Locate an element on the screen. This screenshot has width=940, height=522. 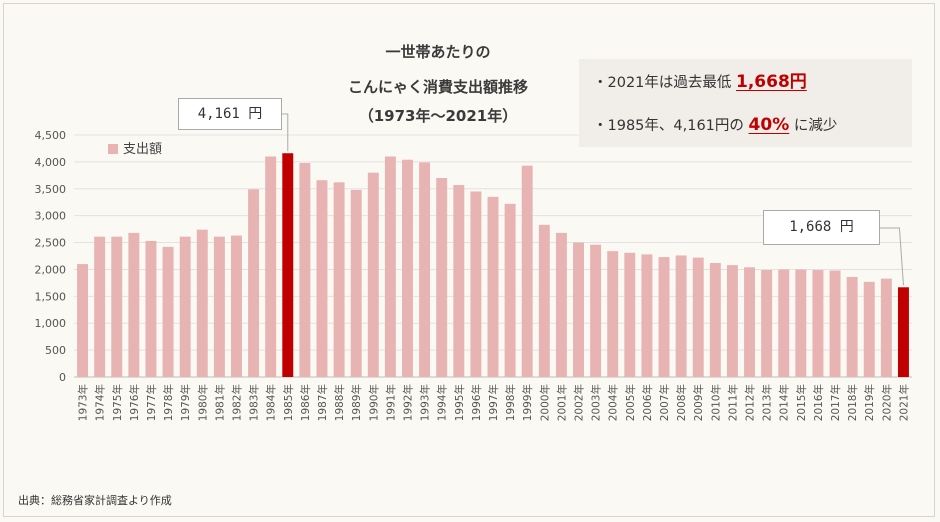
leader-1985 is located at coordinates (285, 132).